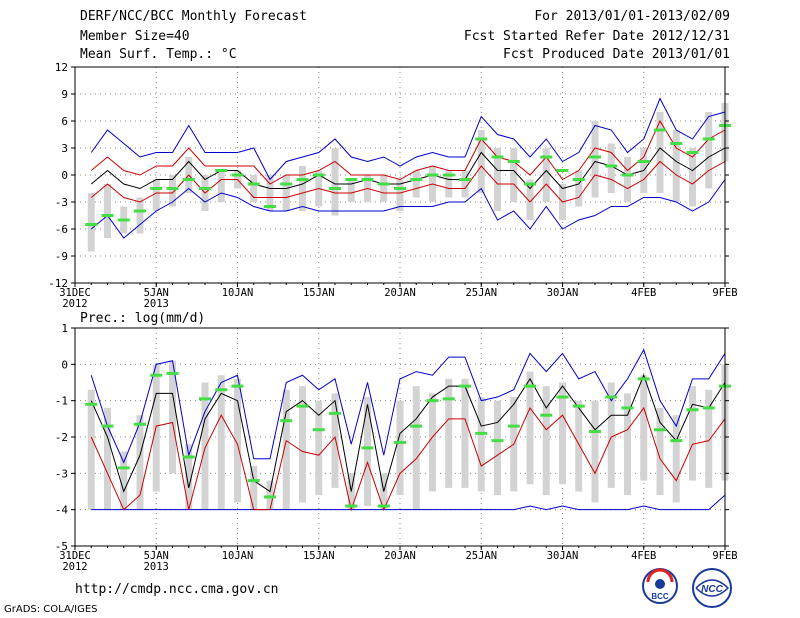  Describe the element at coordinates (61, 546) in the screenshot. I see `prec-ytick-label: -5` at that location.